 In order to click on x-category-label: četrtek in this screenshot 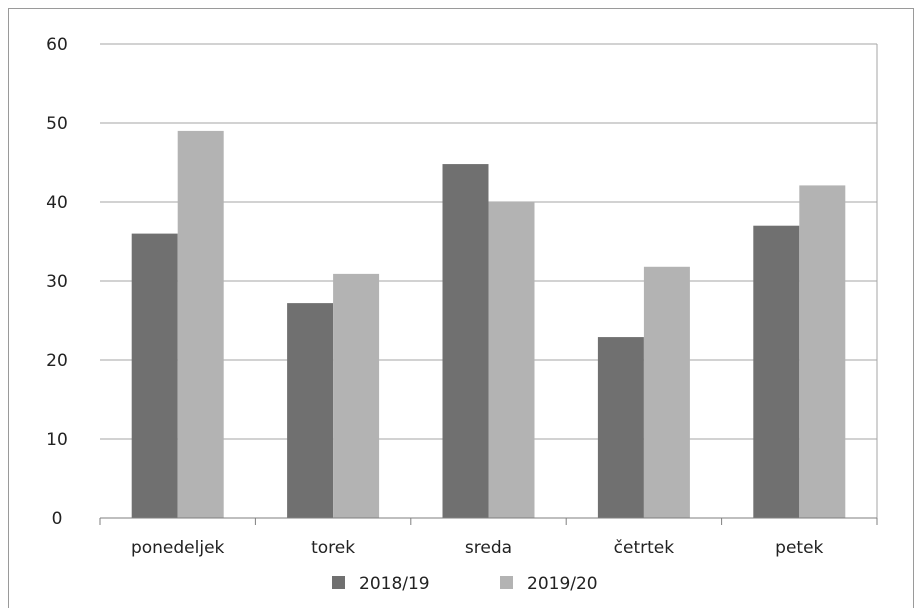, I will do `click(644, 548)`.